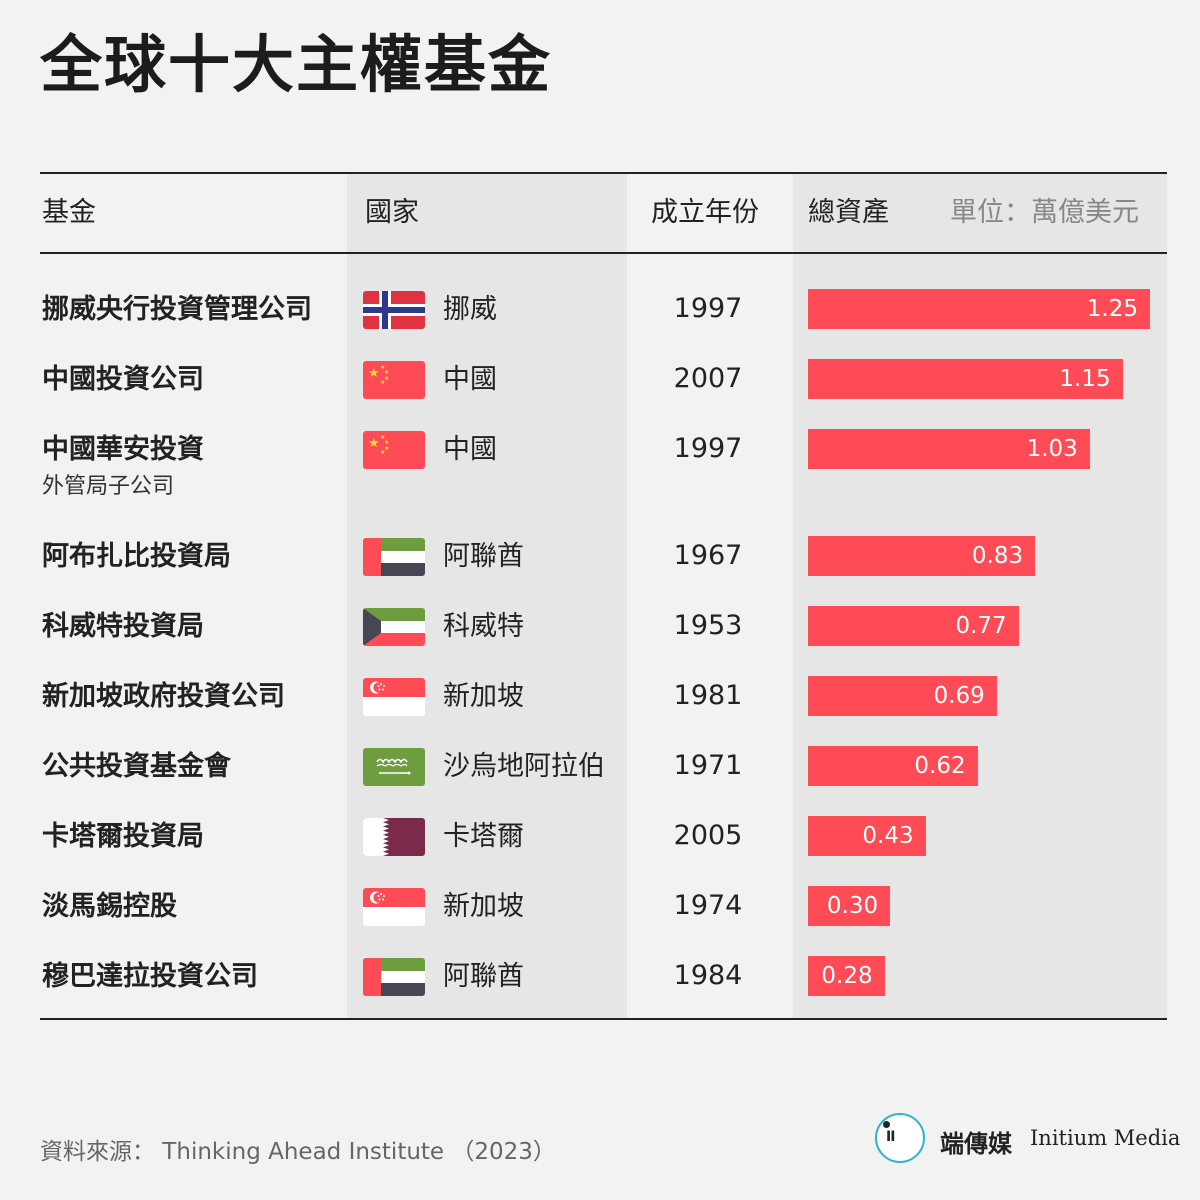 This screenshot has width=1200, height=1200. Describe the element at coordinates (976, 1143) in the screenshot. I see `brand-name-chinese: 端傳媒` at that location.